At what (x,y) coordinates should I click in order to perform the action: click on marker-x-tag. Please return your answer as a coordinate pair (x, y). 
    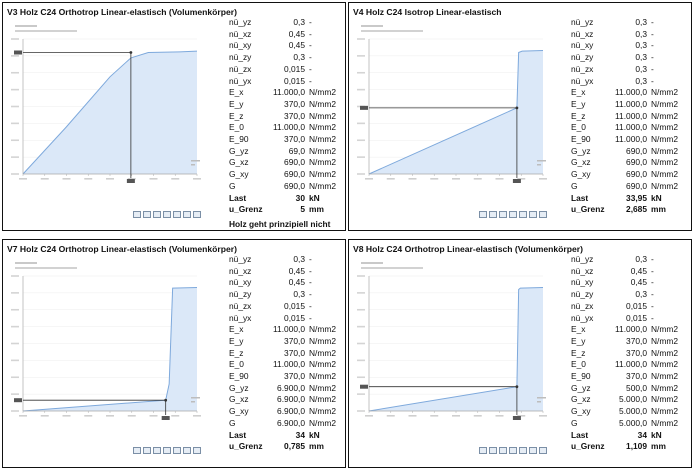
    Looking at the image, I should click on (165, 418).